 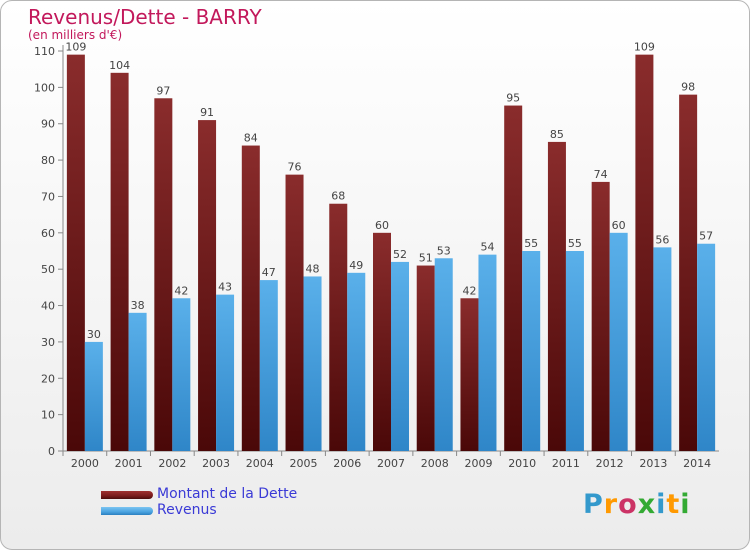 What do you see at coordinates (426, 258) in the screenshot?
I see `data-label-dette: 51` at bounding box center [426, 258].